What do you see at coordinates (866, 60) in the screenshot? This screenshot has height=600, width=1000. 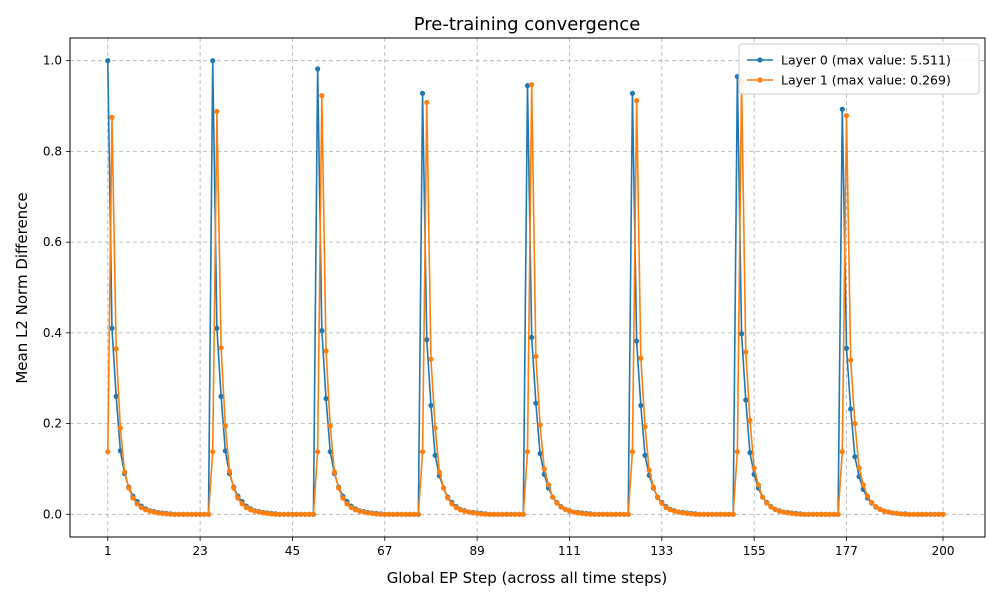 I see `legend-label: Layer 0 (max value: 5.511)` at bounding box center [866, 60].